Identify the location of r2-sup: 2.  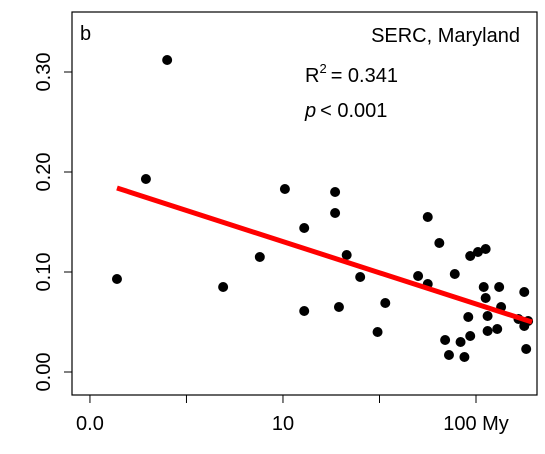
(322, 68).